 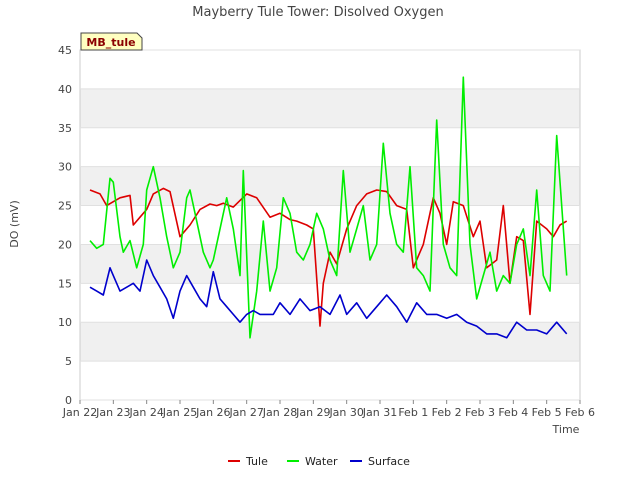 What do you see at coordinates (580, 412) in the screenshot?
I see `x-tick-label: Feb 6` at bounding box center [580, 412].